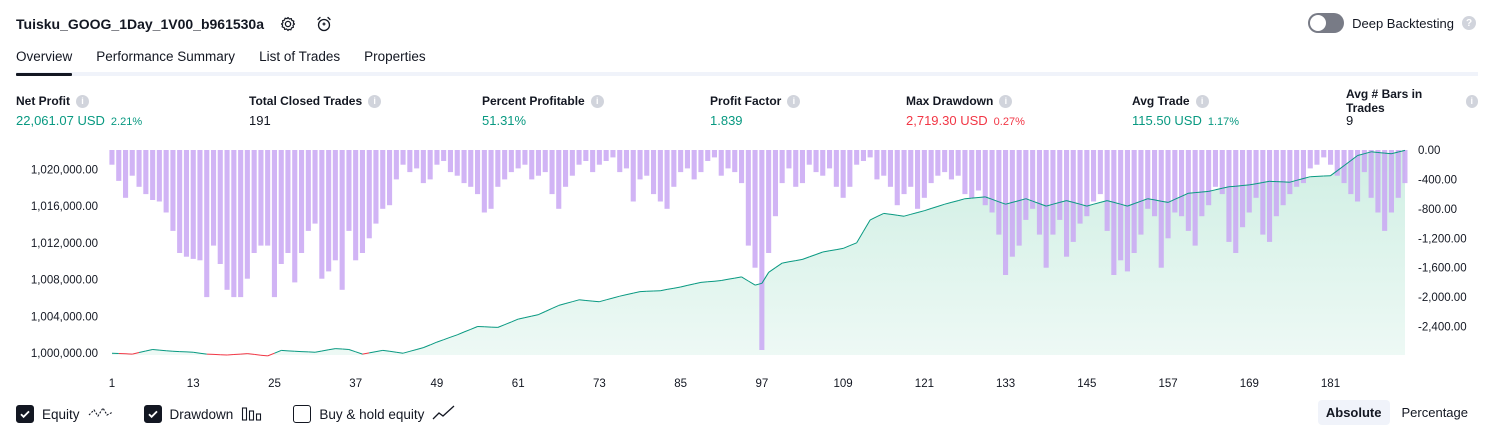 The height and width of the screenshot is (438, 1494). I want to click on metric-net-profit: Net Profit i 22,061.07 USD 2.21%, so click(79, 110).